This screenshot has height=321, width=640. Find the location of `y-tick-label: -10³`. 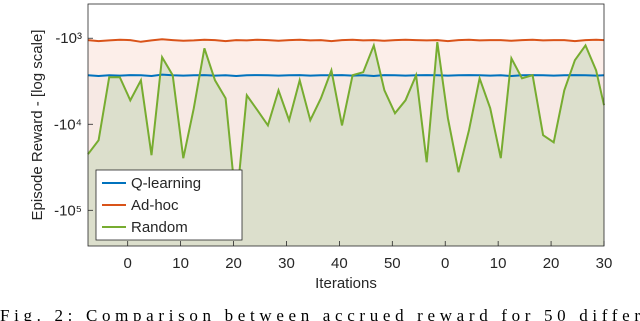

y-tick-label: -10³ is located at coordinates (68, 38).